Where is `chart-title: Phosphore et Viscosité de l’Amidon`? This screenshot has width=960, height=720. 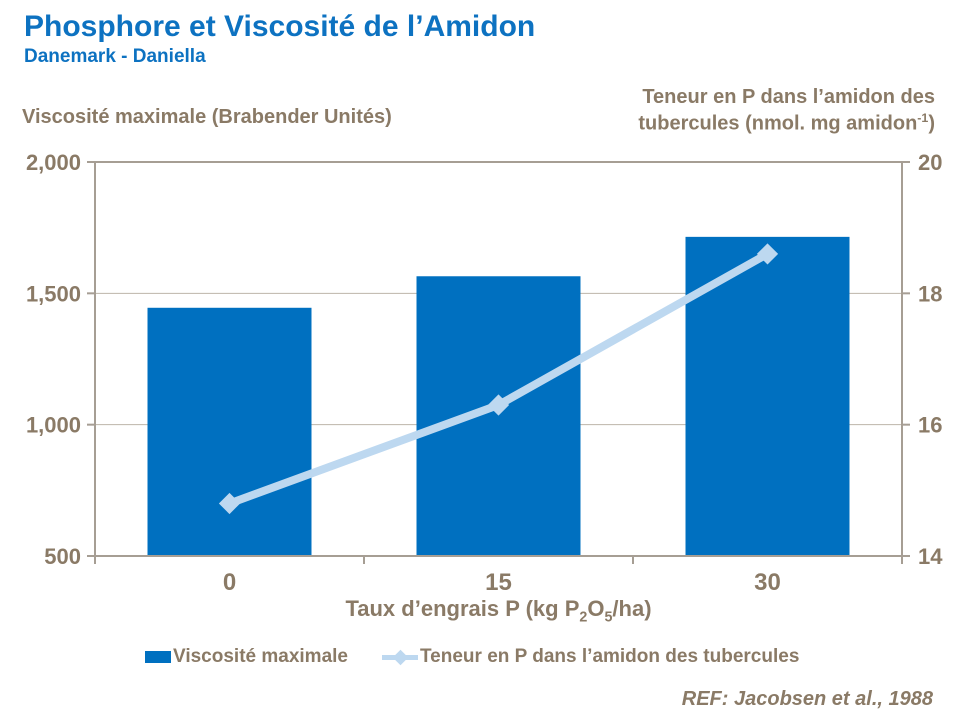
chart-title: Phosphore et Viscosité de l’Amidon is located at coordinates (280, 26).